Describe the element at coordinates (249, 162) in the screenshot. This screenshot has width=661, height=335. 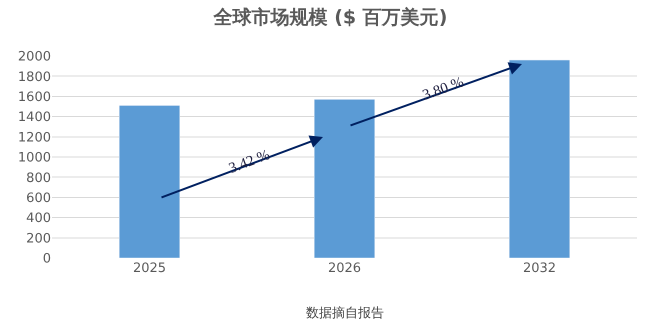
I see `annotation: 3.42 %` at that location.